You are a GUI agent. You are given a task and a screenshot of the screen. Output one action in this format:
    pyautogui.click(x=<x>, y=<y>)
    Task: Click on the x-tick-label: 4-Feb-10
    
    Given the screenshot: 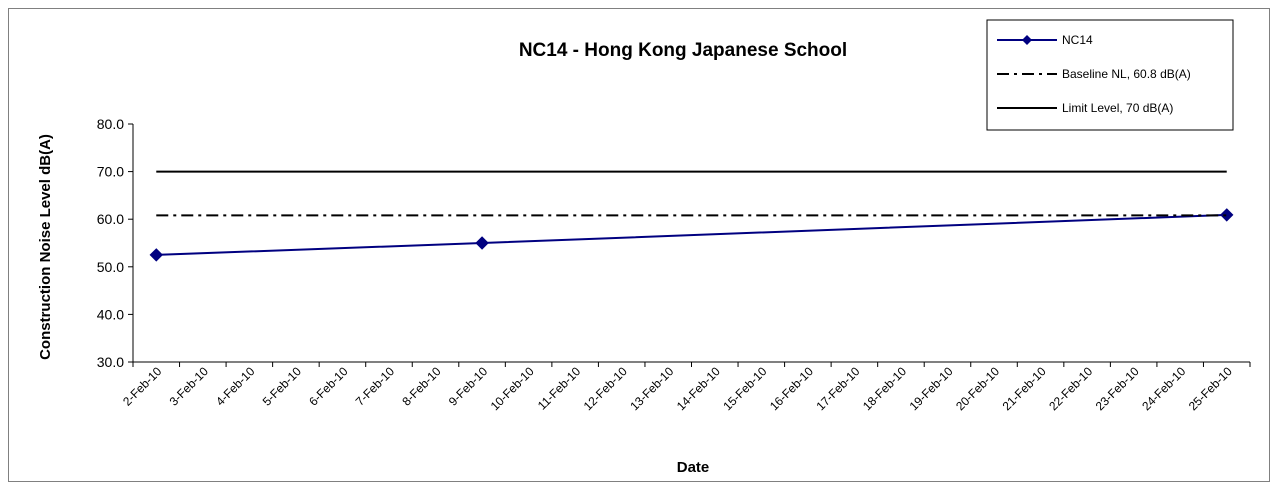 What is the action you would take?
    pyautogui.click(x=235, y=386)
    